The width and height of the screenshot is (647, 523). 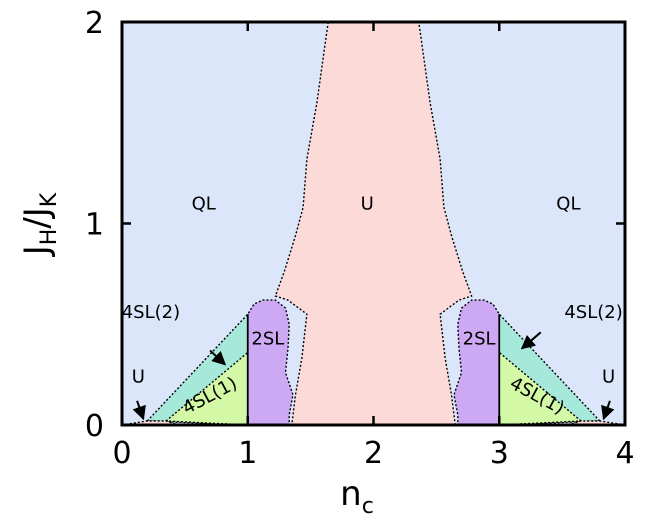 What do you see at coordinates (37, 217) in the screenshot?
I see `y-axis-label-sep: /J` at bounding box center [37, 217].